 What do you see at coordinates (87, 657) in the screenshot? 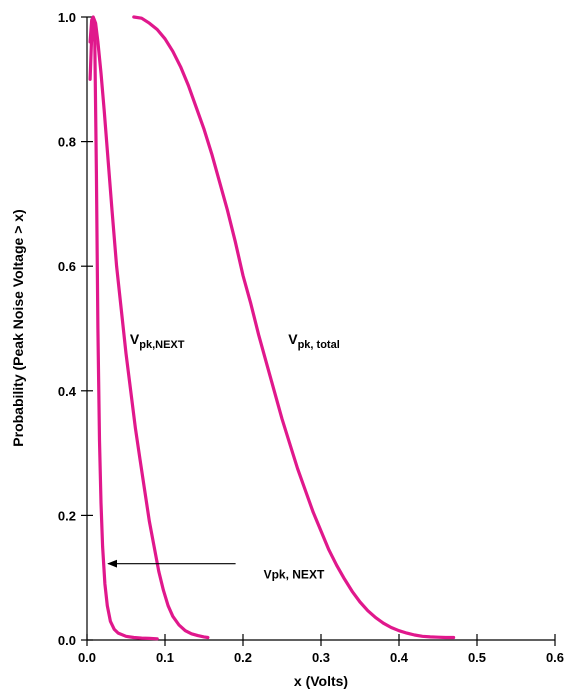
I see `x-tick-label: 0.0` at bounding box center [87, 657].